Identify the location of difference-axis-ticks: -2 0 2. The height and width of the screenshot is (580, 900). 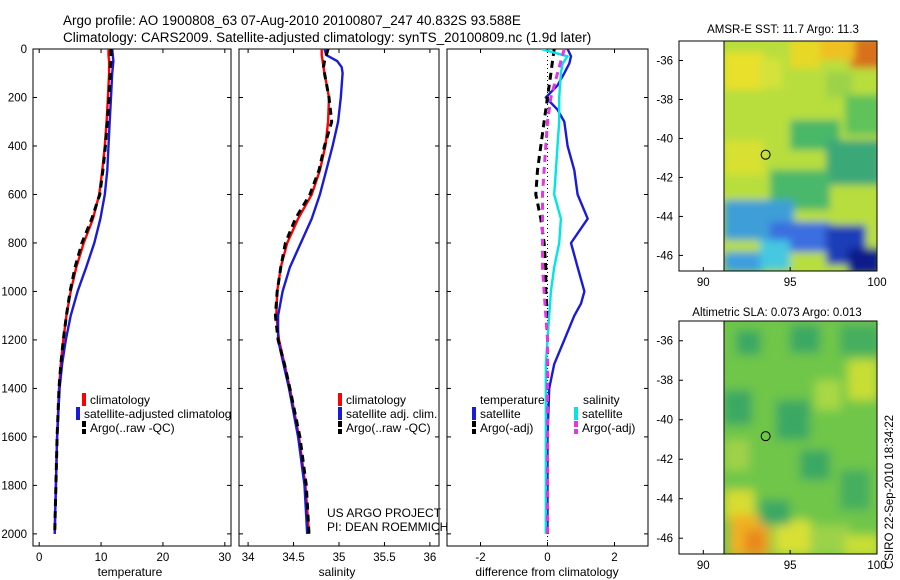
(546, 306).